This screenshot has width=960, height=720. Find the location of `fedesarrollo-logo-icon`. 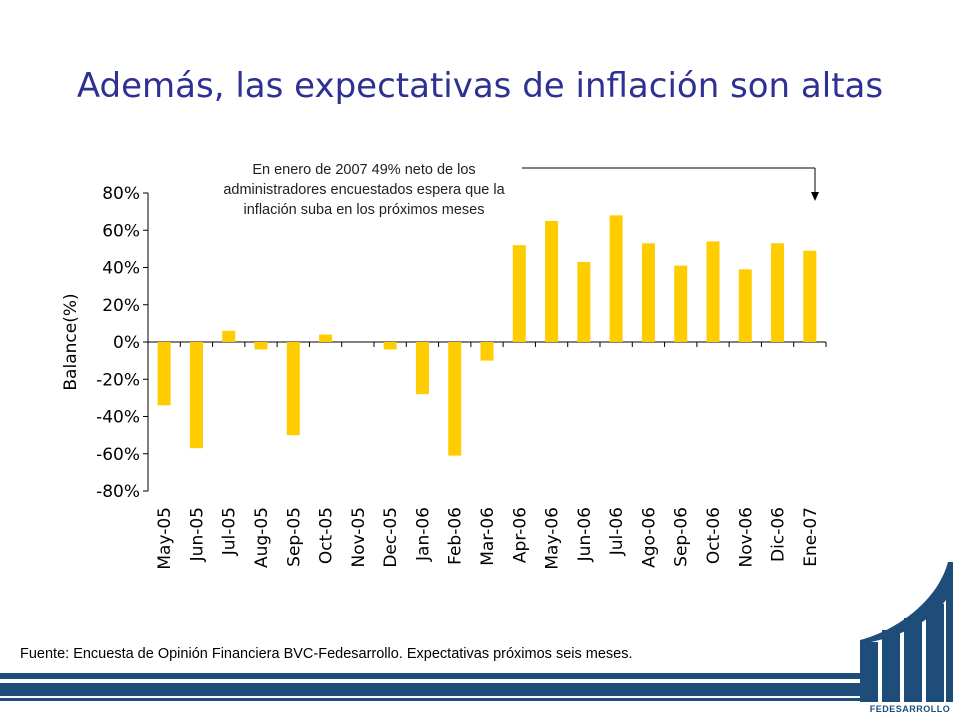

fedesarrollo-logo-icon is located at coordinates (906, 632).